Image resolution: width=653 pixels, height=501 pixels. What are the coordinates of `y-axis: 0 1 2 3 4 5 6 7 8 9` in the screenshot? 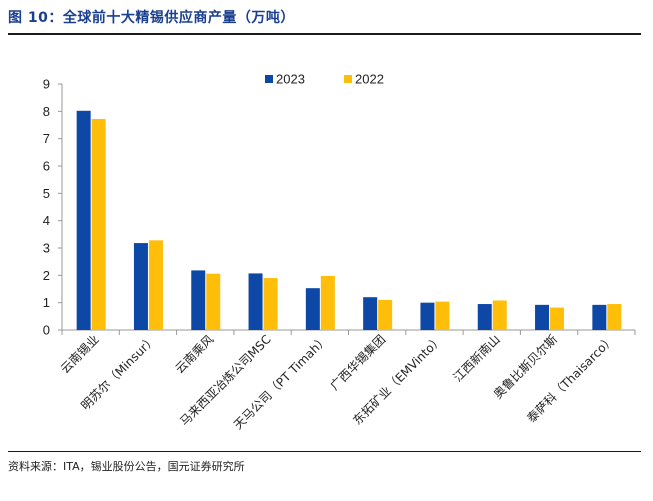 It's located at (53, 207).